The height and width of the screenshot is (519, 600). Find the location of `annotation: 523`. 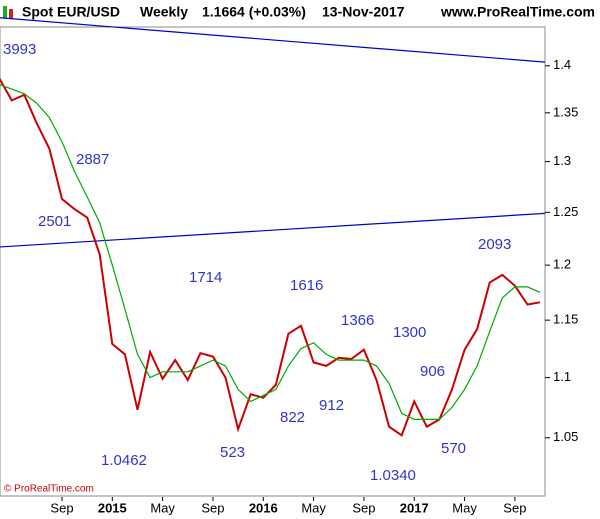

annotation: 523 is located at coordinates (232, 452).